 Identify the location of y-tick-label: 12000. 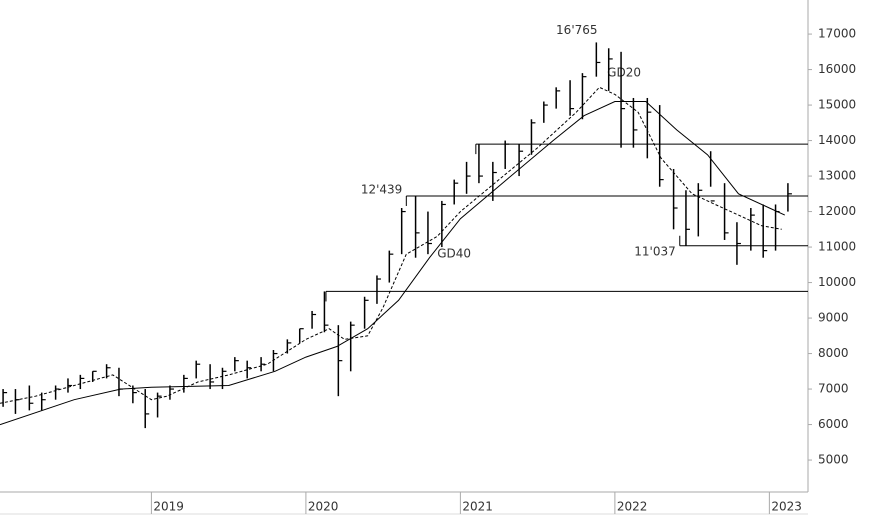
(837, 211).